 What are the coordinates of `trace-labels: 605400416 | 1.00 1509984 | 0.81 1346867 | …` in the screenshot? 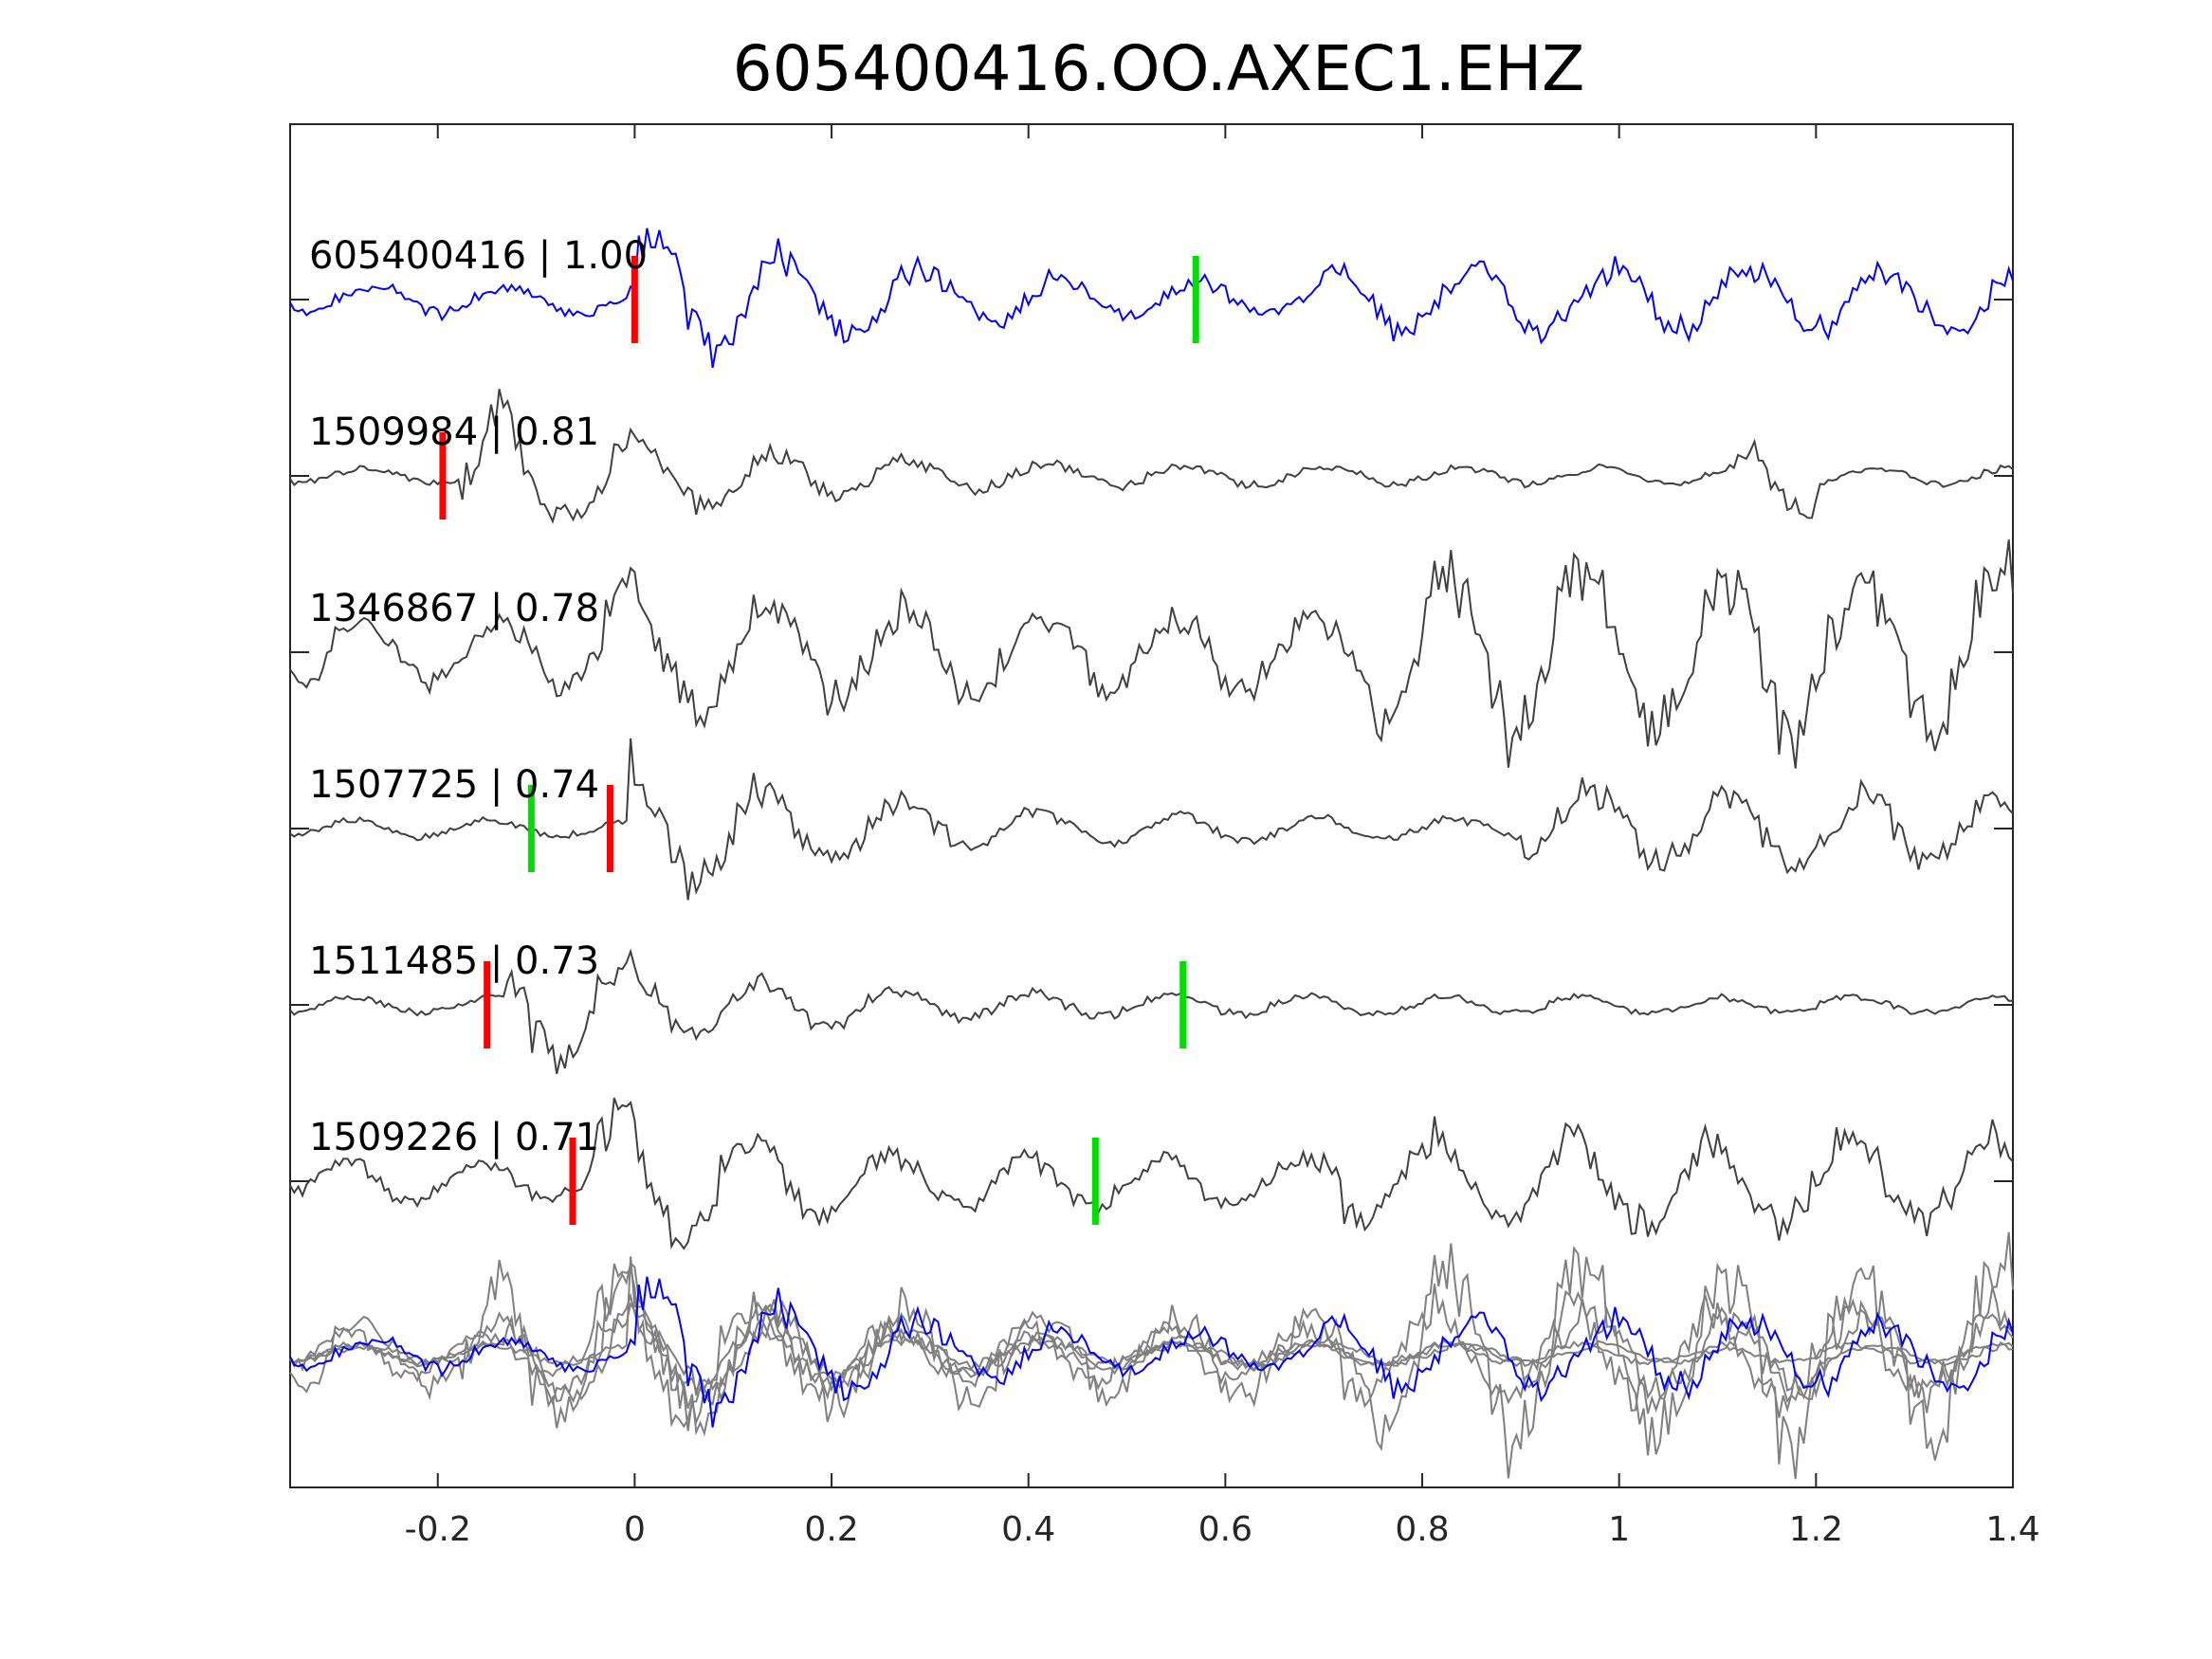 It's located at (478, 696).